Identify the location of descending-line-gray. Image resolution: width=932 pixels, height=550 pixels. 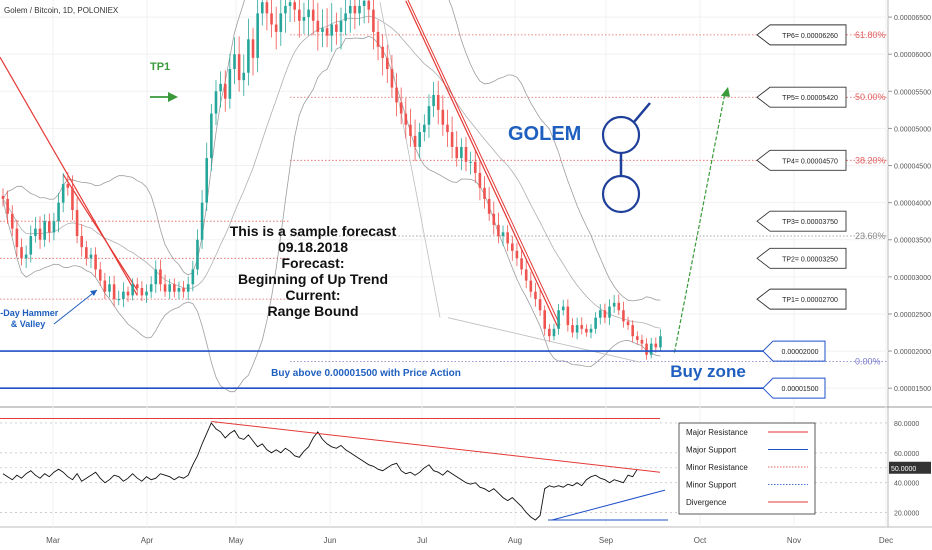
(410, 160).